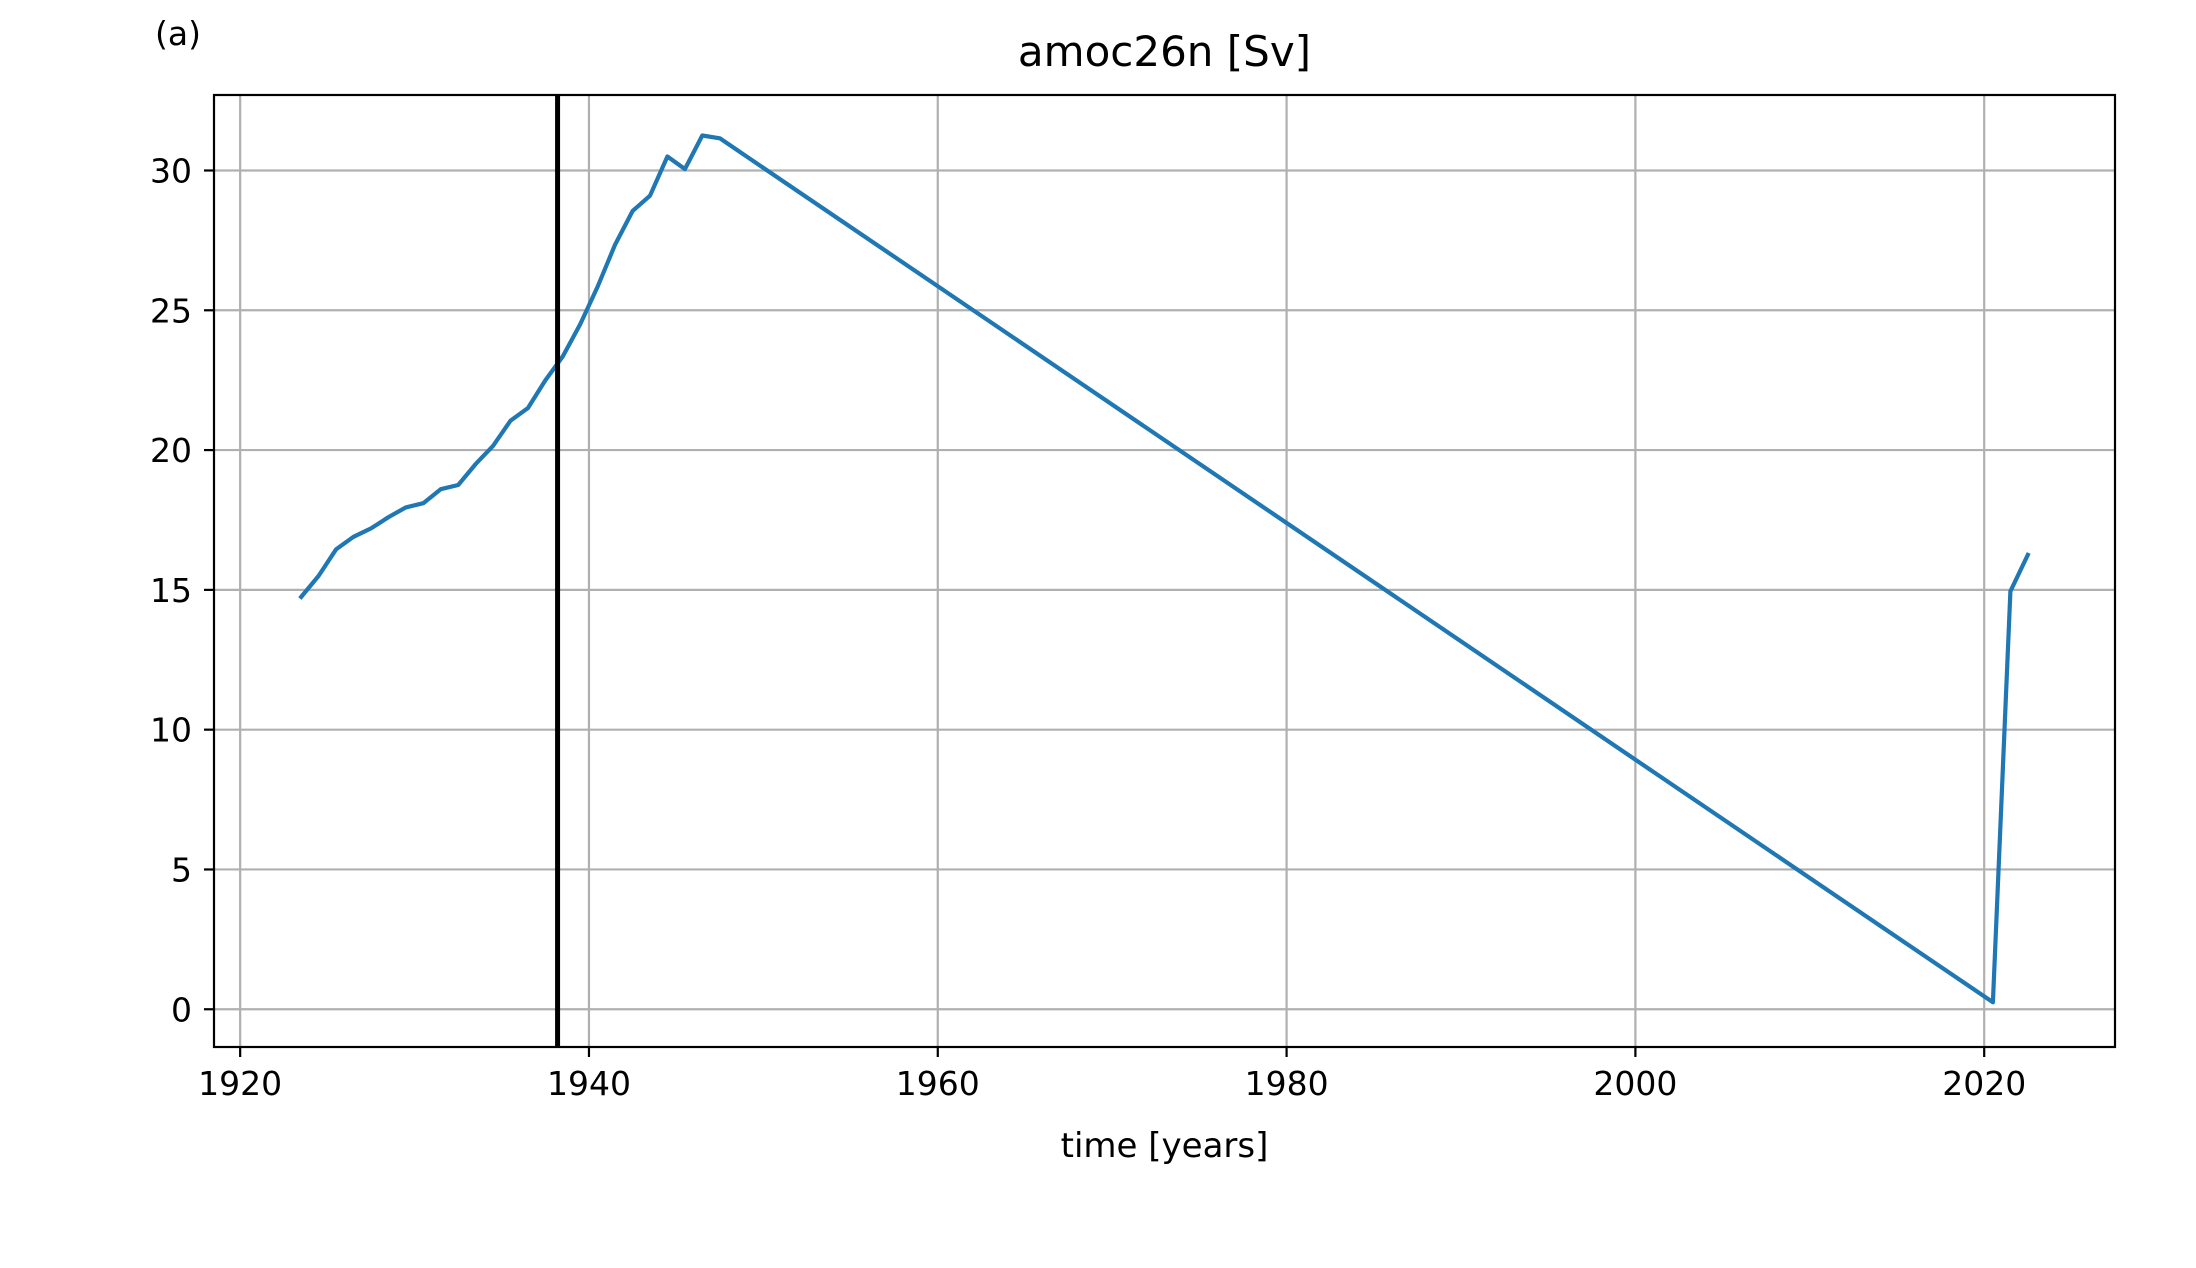 The image size is (2196, 1268). What do you see at coordinates (181, 1009) in the screenshot?
I see `y-tick-label: 0` at bounding box center [181, 1009].